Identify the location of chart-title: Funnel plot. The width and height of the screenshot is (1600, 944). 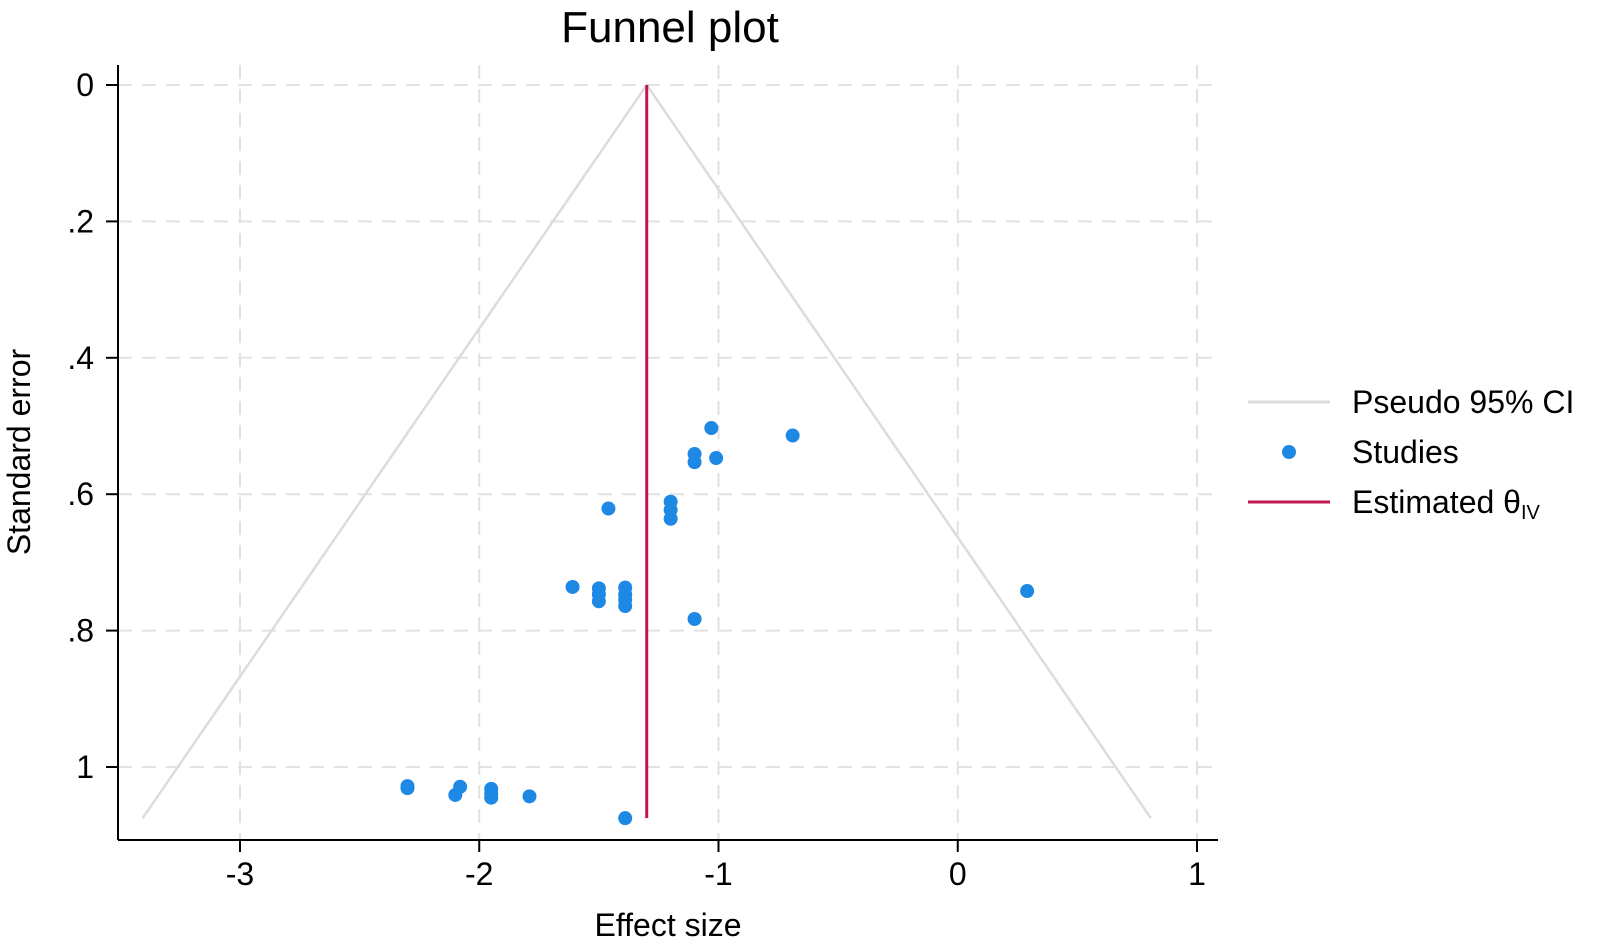
(670, 27).